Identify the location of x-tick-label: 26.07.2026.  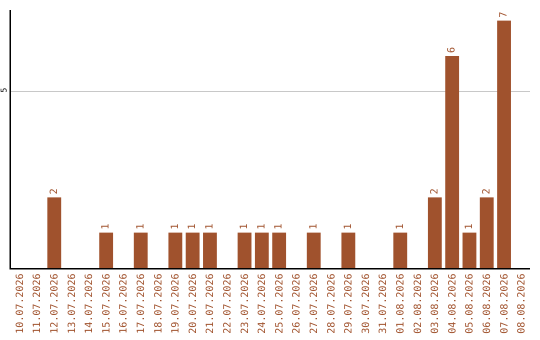
(297, 304).